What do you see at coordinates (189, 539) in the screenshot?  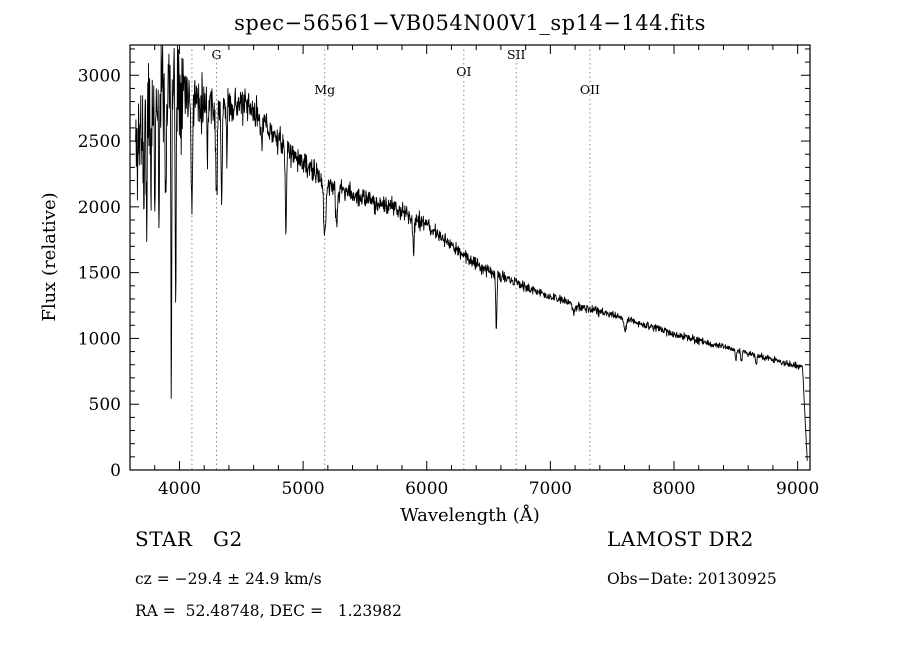 I see `object-class-label: STAR G2` at bounding box center [189, 539].